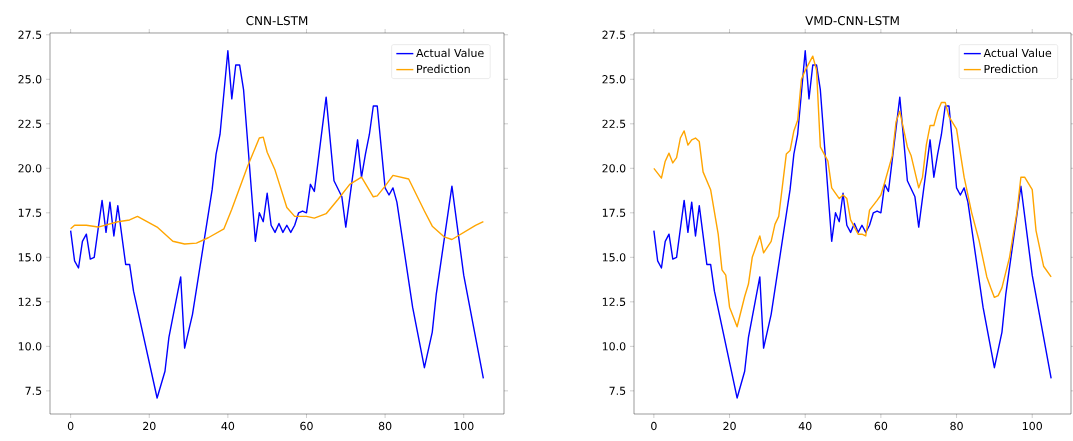  What do you see at coordinates (277, 21) in the screenshot?
I see `chart-title: CNN-LSTM` at bounding box center [277, 21].